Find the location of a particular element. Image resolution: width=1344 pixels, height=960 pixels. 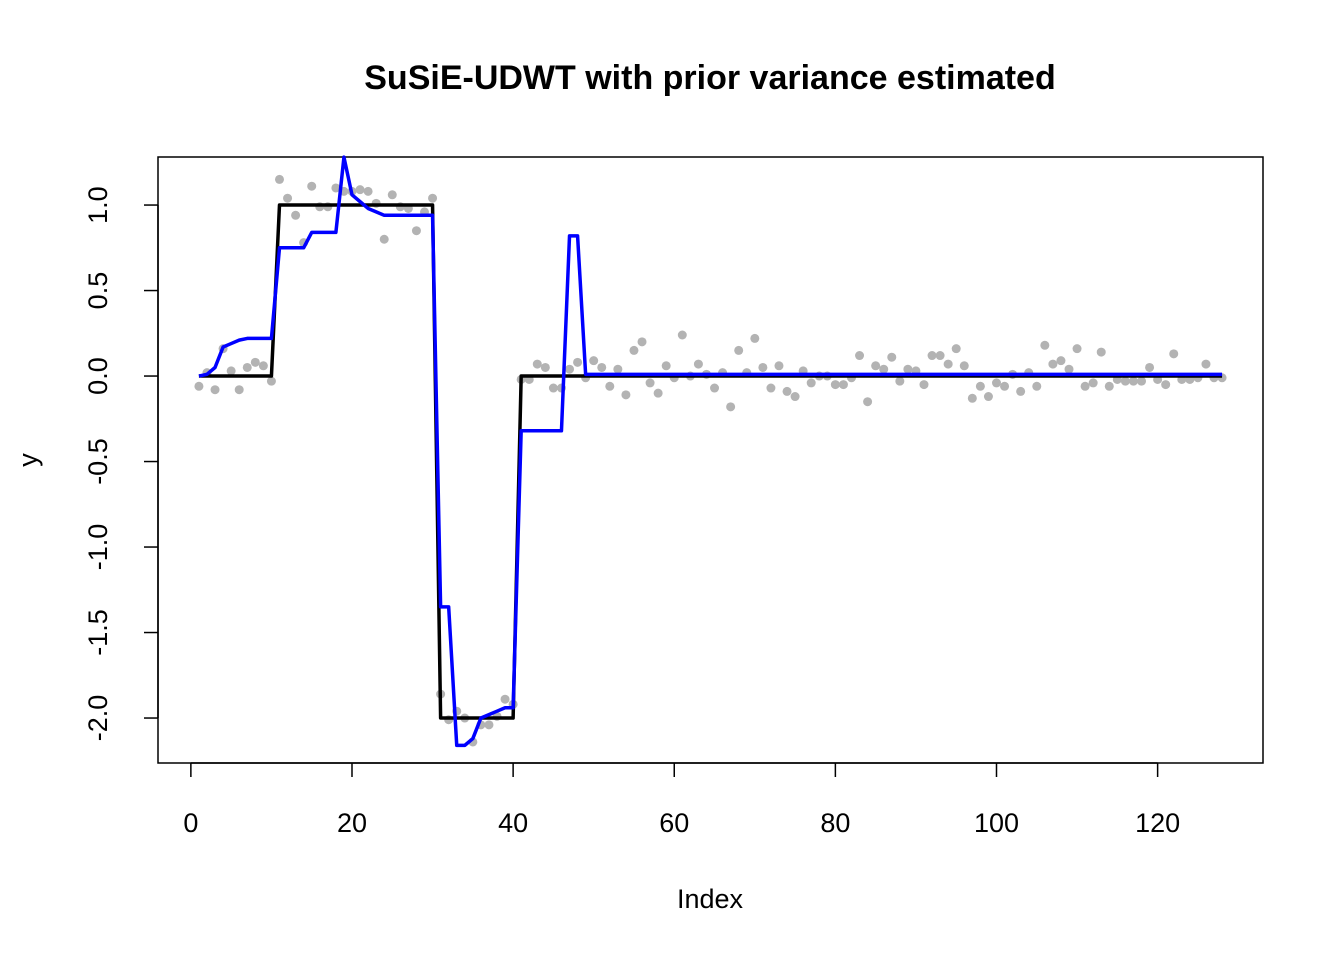

y-tick-label: -1.5 is located at coordinates (98, 632).